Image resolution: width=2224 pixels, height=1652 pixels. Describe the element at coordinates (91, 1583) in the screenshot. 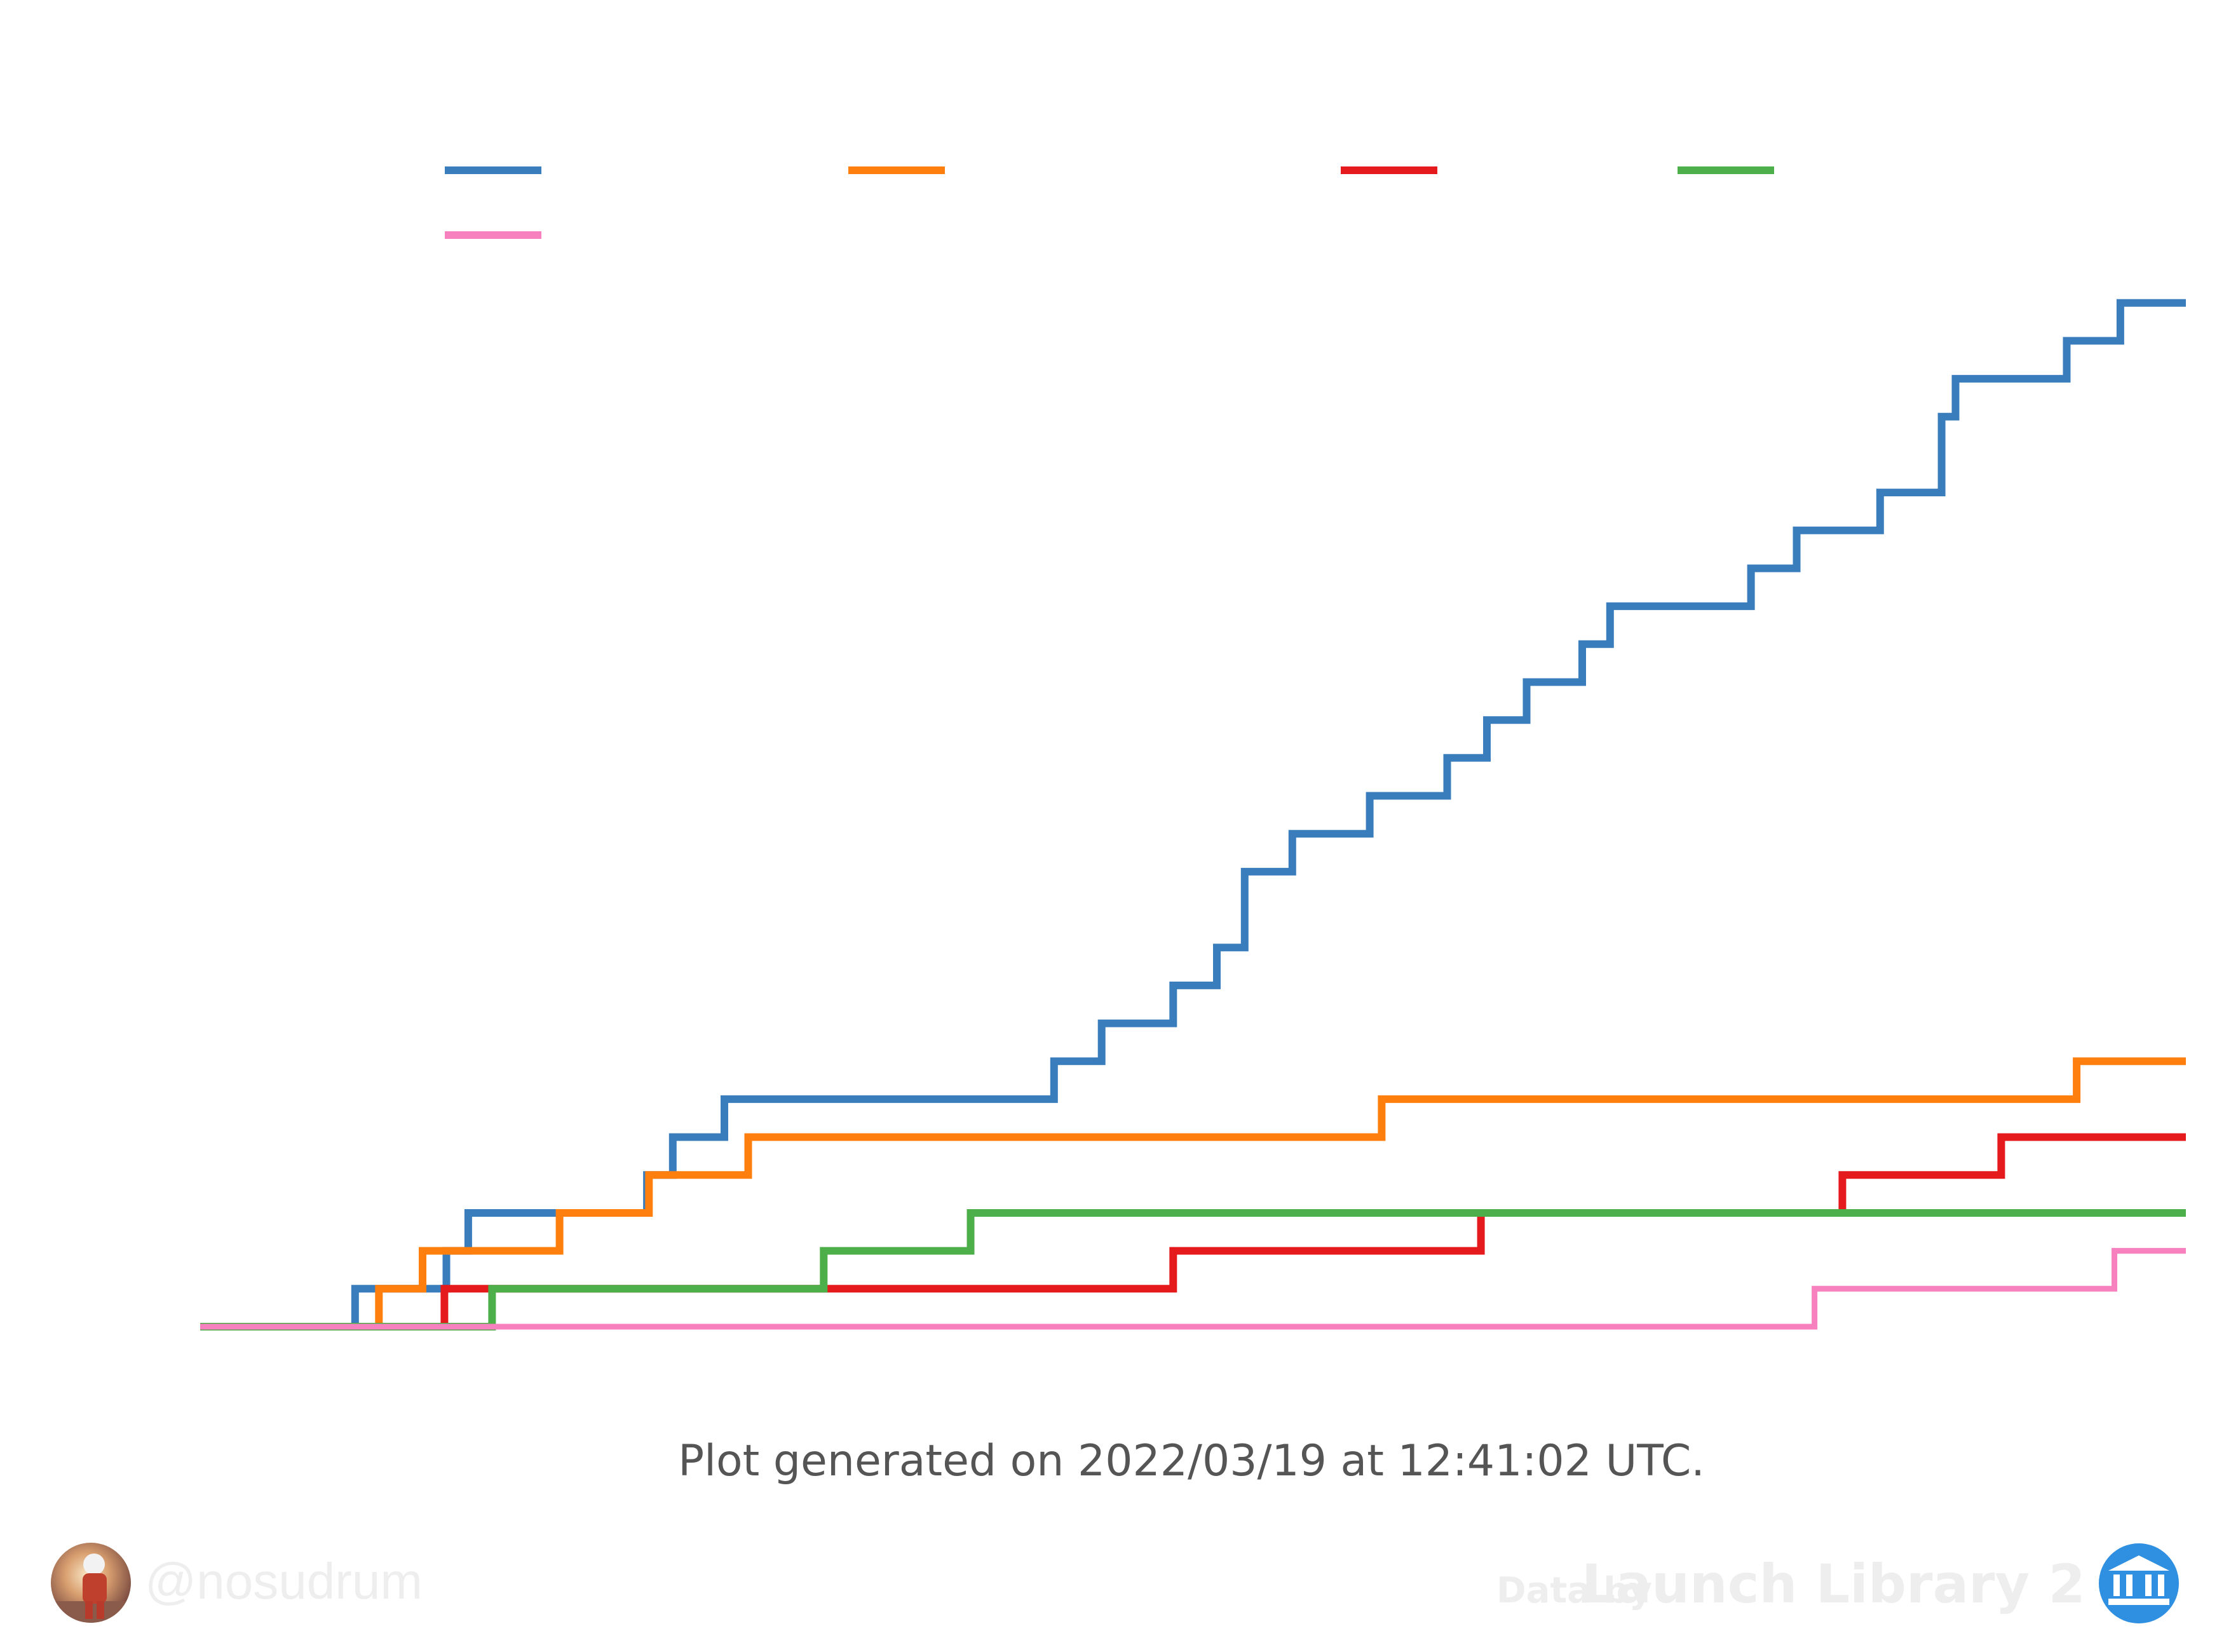

I see `astronaut-avatar-icon` at that location.